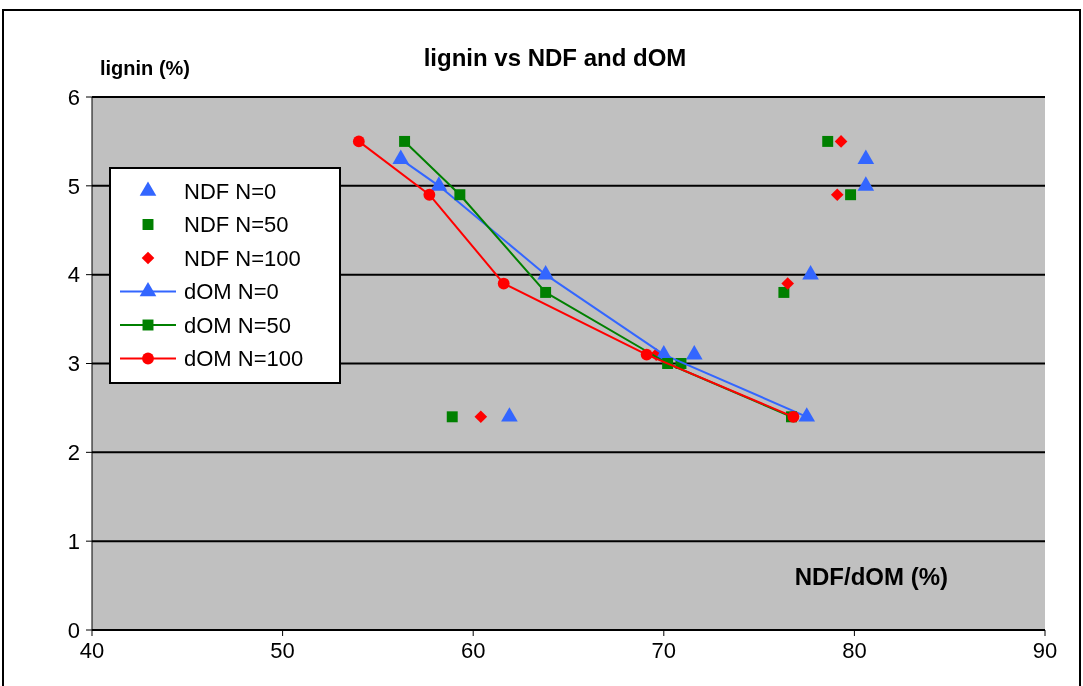  Describe the element at coordinates (244, 359) in the screenshot. I see `legend-label: dOM N=100` at that location.